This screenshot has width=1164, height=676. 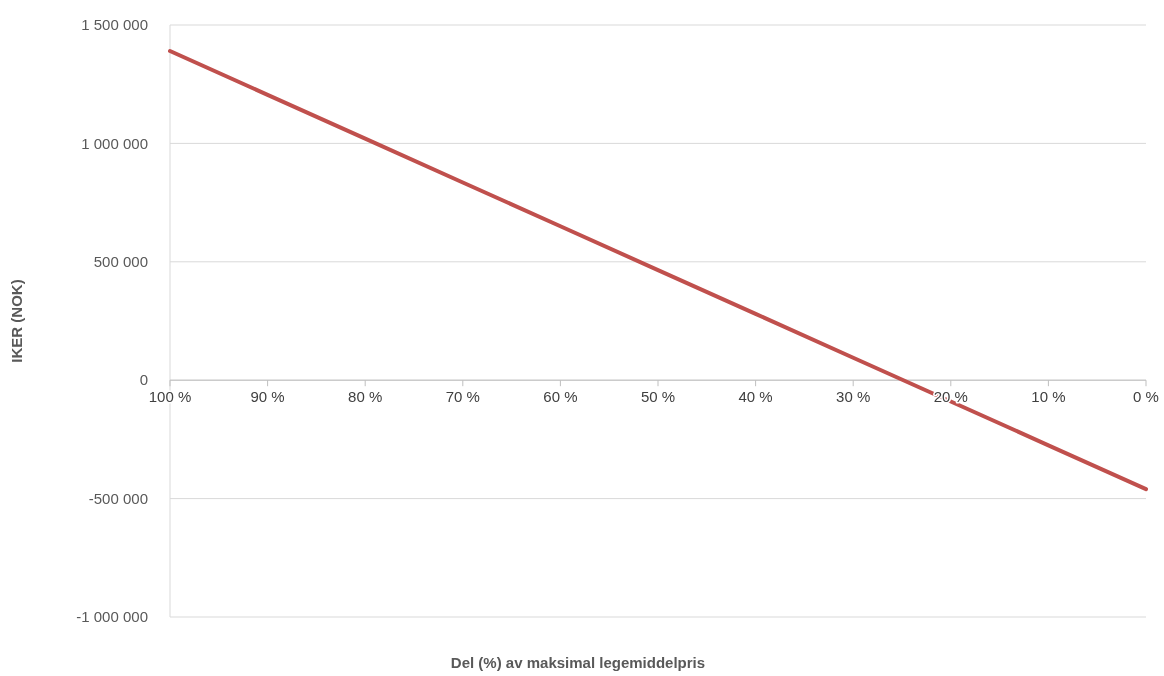 I want to click on x-tick-label: 50 %, so click(x=658, y=397).